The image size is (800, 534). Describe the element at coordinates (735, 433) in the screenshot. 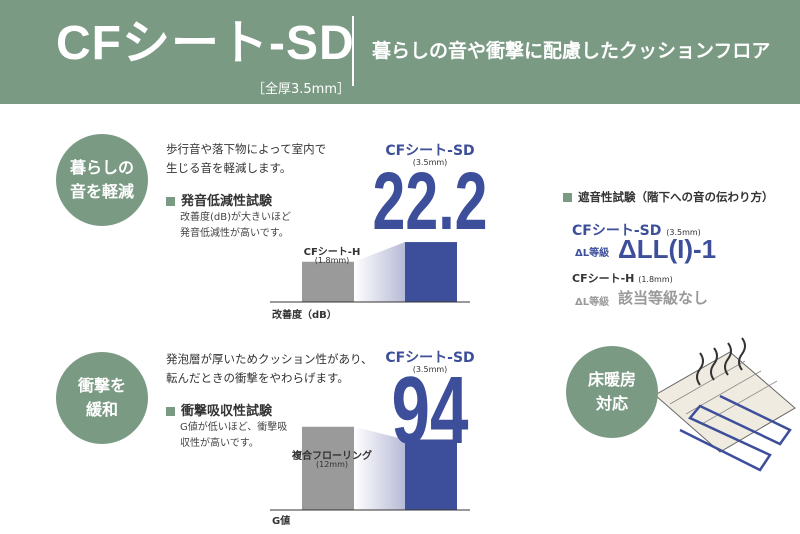

I see `heating-pipe` at that location.